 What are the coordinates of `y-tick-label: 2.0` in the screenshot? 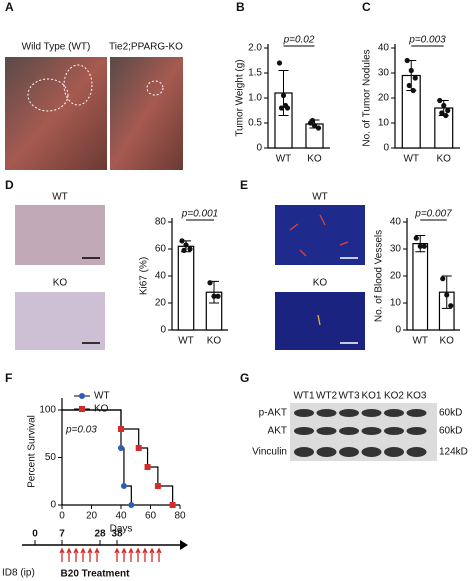 It's located at (255, 48).